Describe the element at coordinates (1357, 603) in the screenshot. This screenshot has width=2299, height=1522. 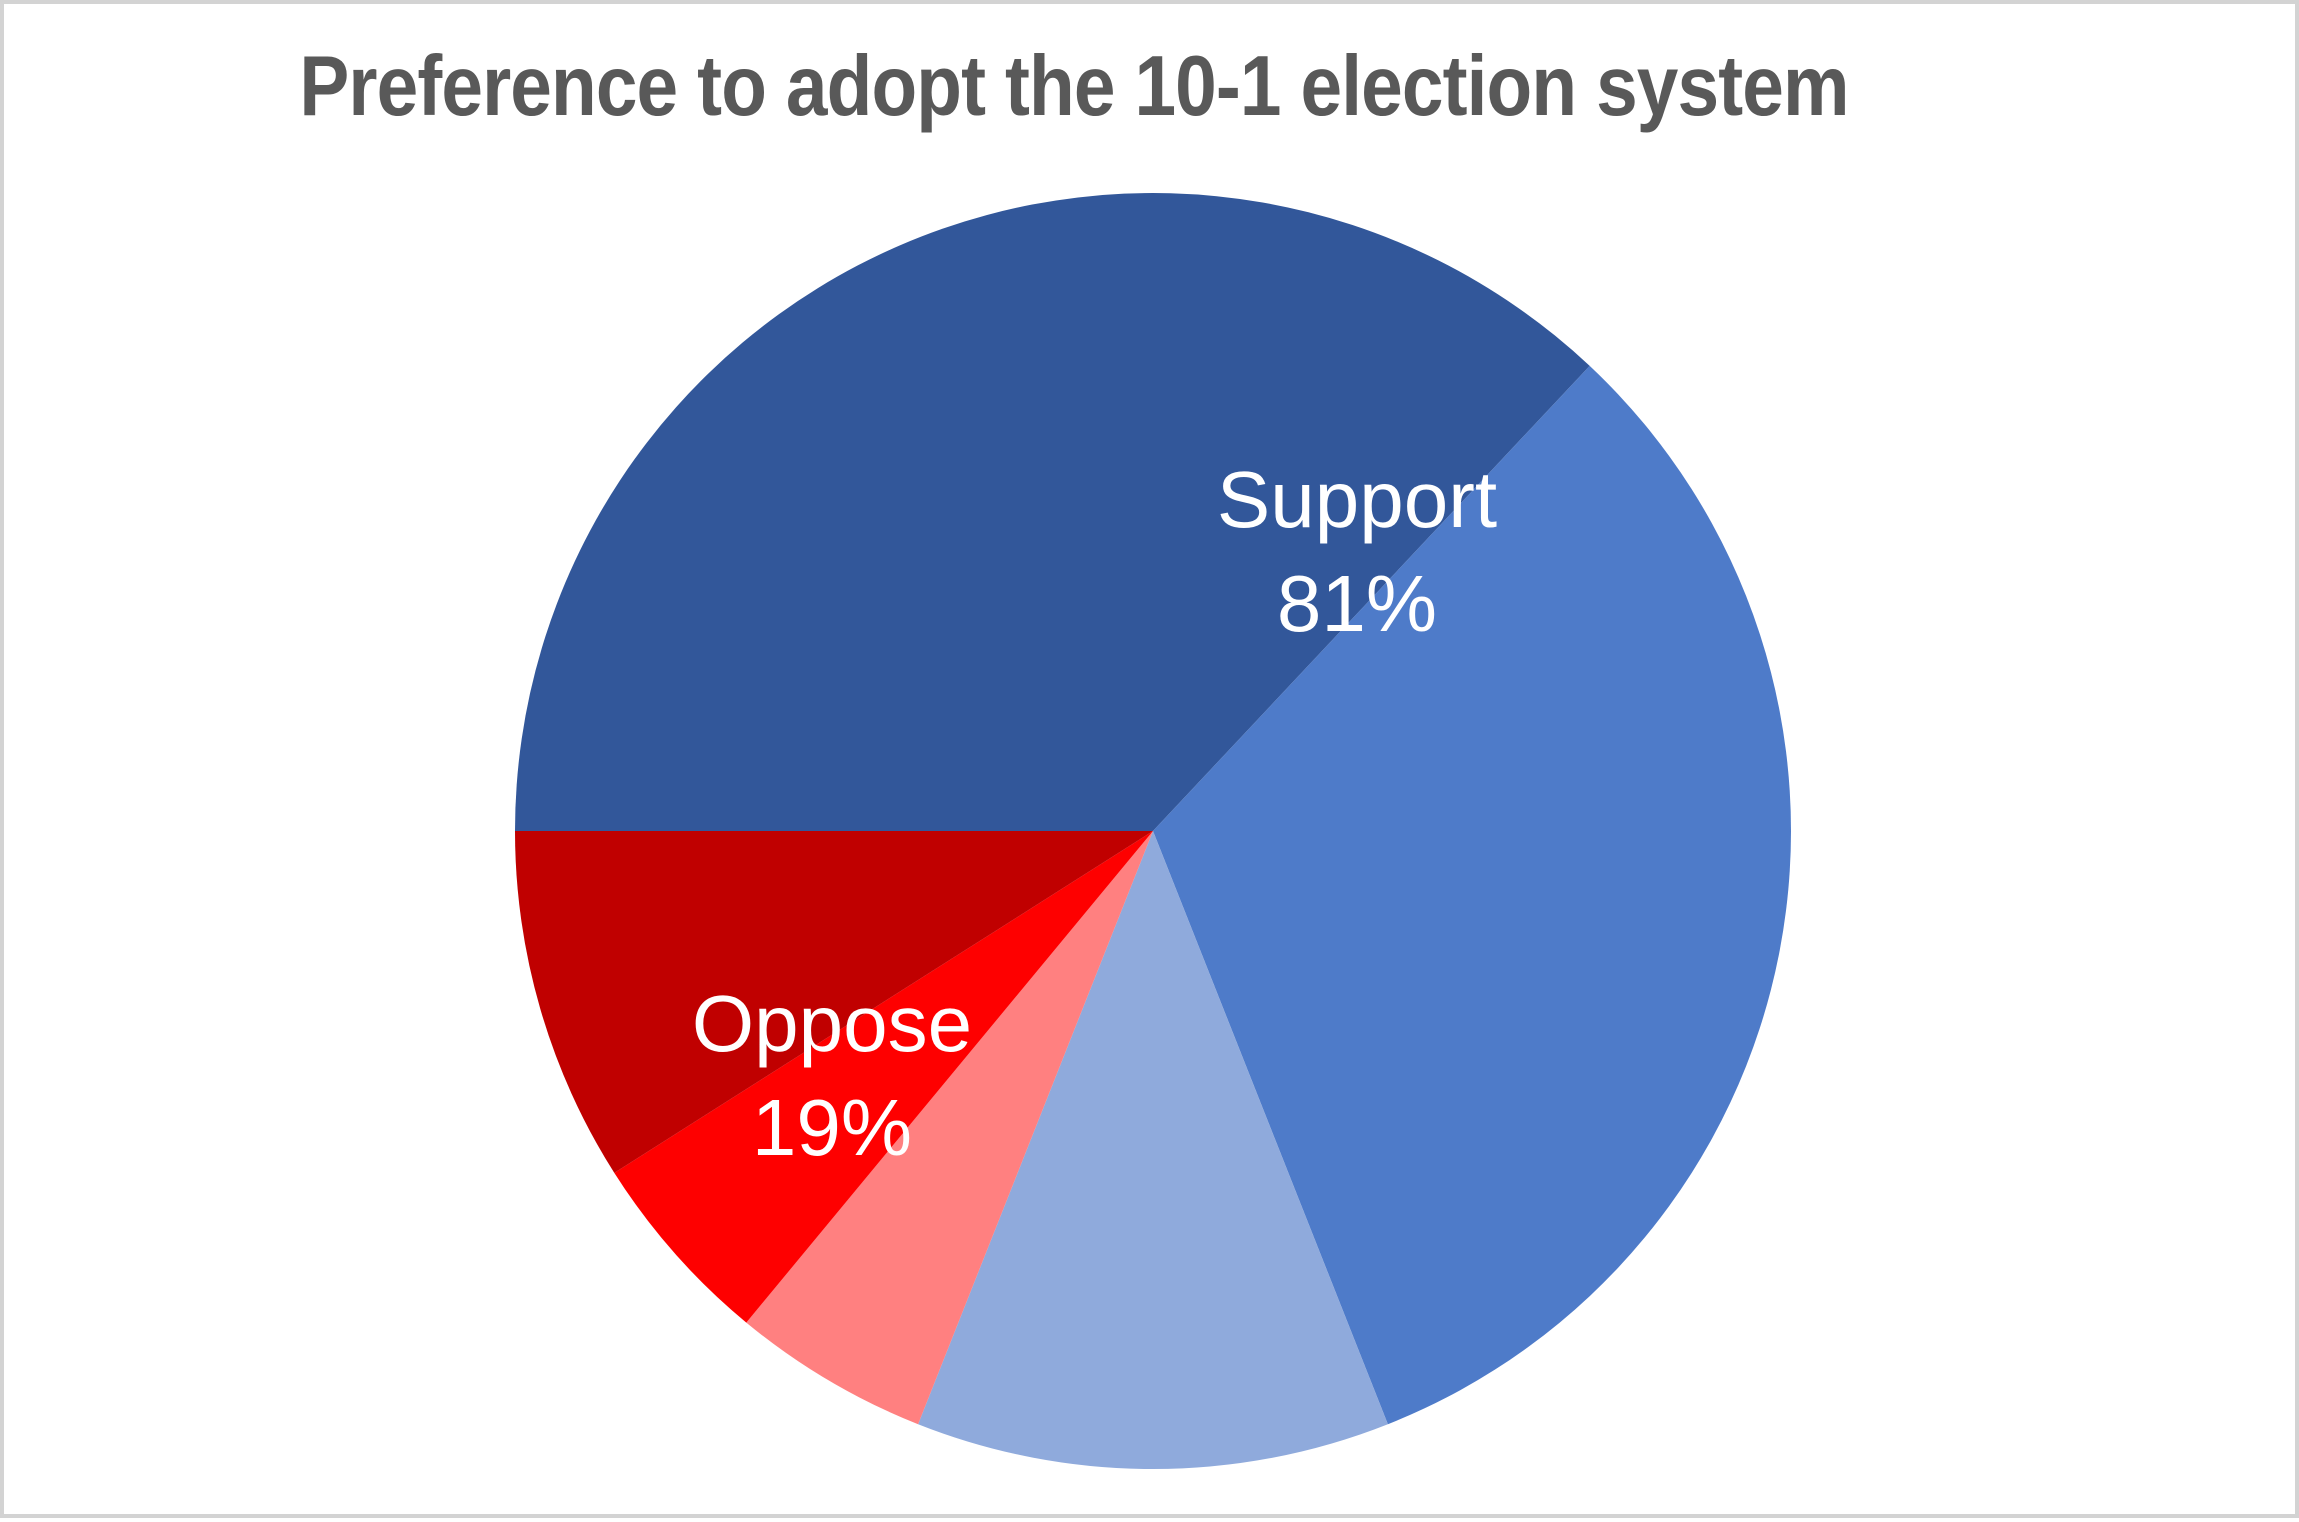
I see `support-label-value: 81%` at that location.